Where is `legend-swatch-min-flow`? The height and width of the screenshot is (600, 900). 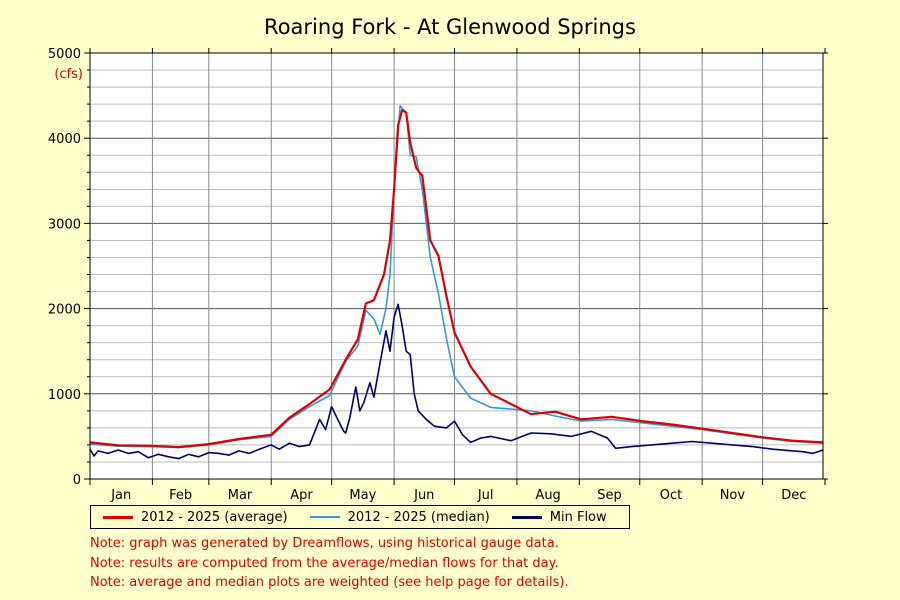
legend-swatch-min-flow is located at coordinates (526, 517).